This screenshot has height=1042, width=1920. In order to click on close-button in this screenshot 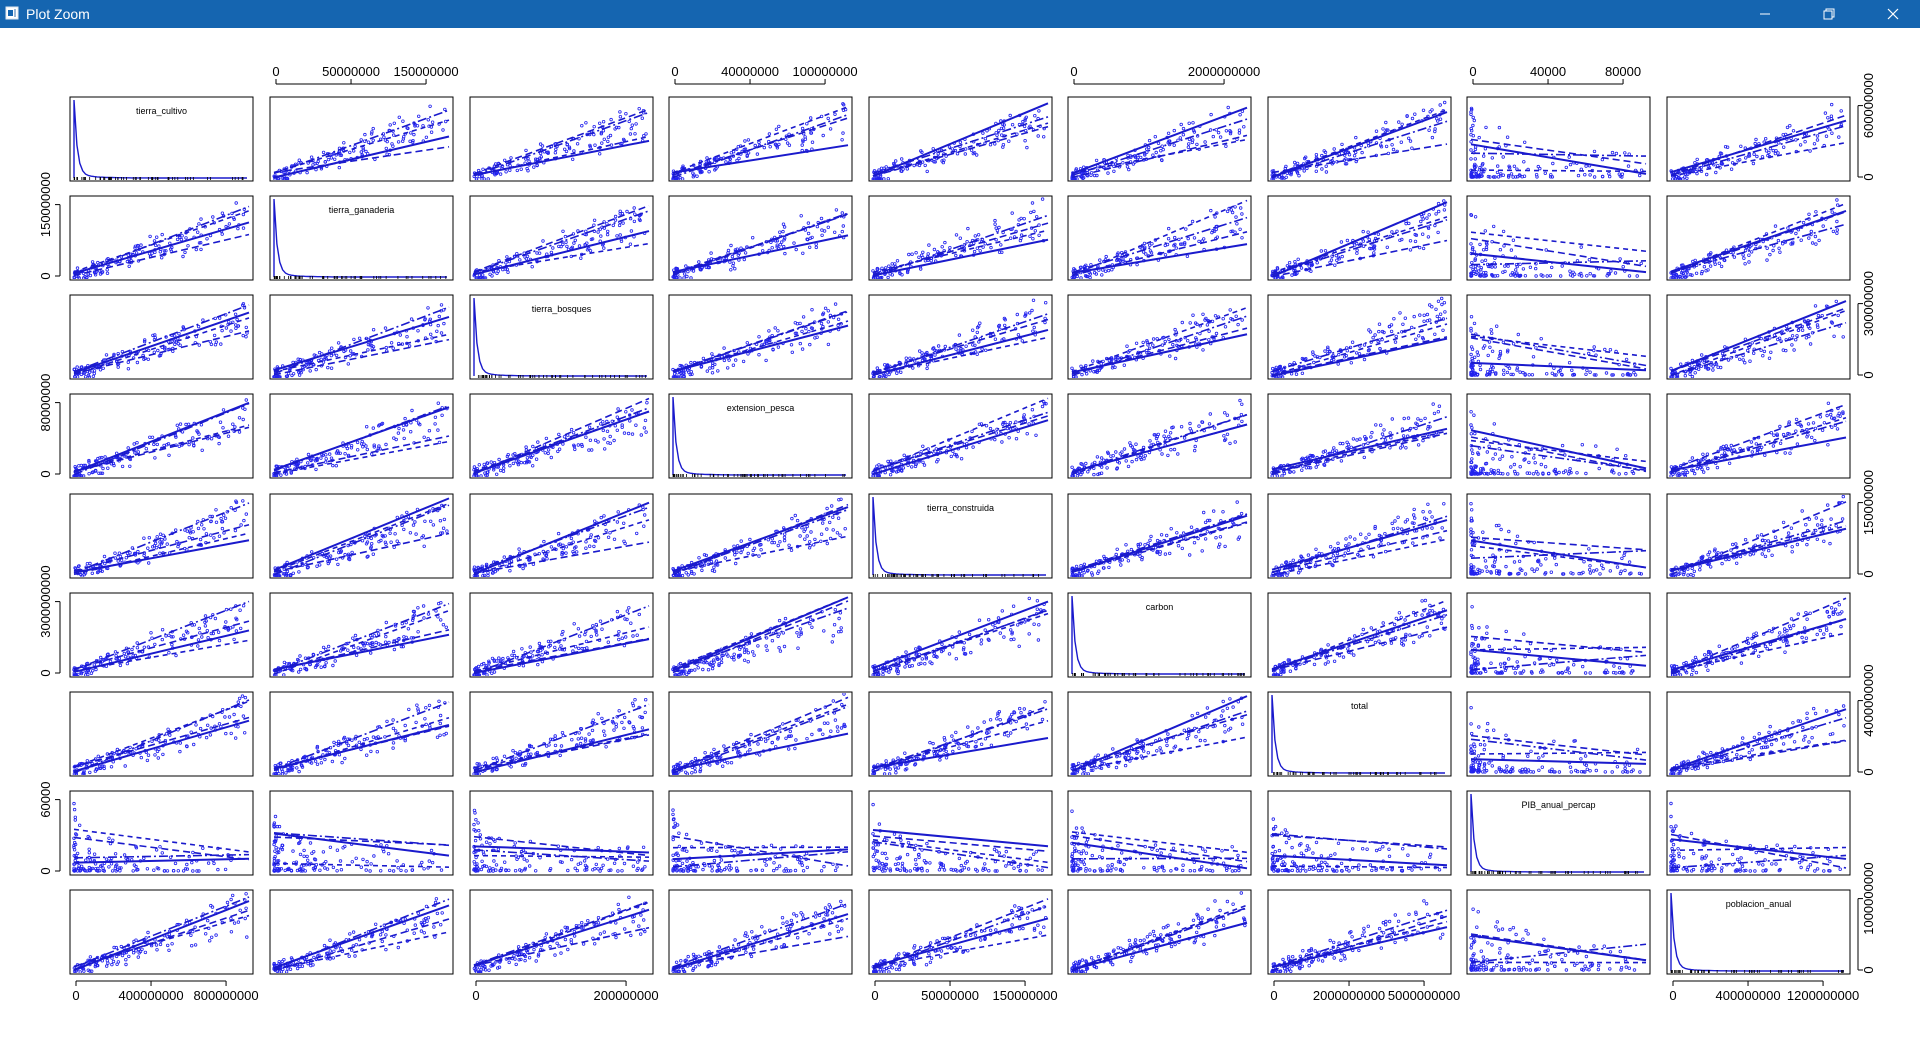, I will do `click(1893, 14)`.